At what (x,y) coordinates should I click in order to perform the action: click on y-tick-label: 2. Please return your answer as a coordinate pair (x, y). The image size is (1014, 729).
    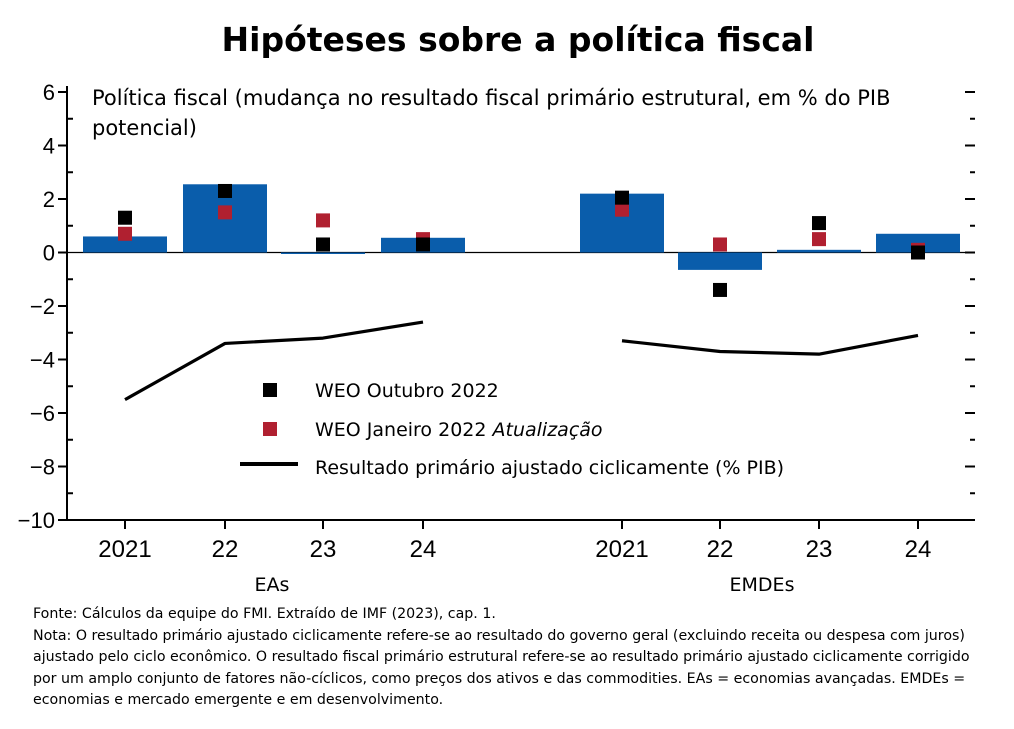
    Looking at the image, I should click on (49, 199).